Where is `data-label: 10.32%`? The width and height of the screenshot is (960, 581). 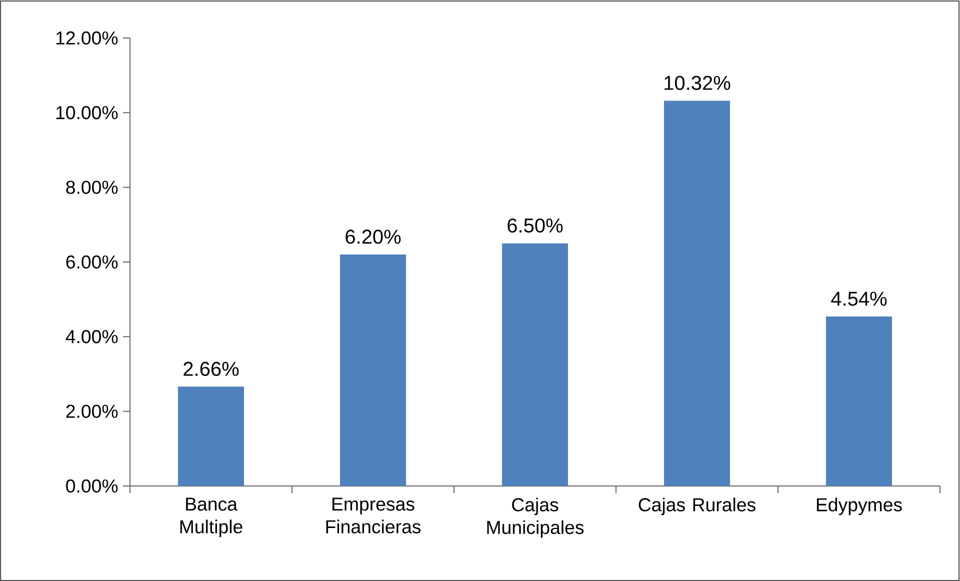
data-label: 10.32% is located at coordinates (697, 83).